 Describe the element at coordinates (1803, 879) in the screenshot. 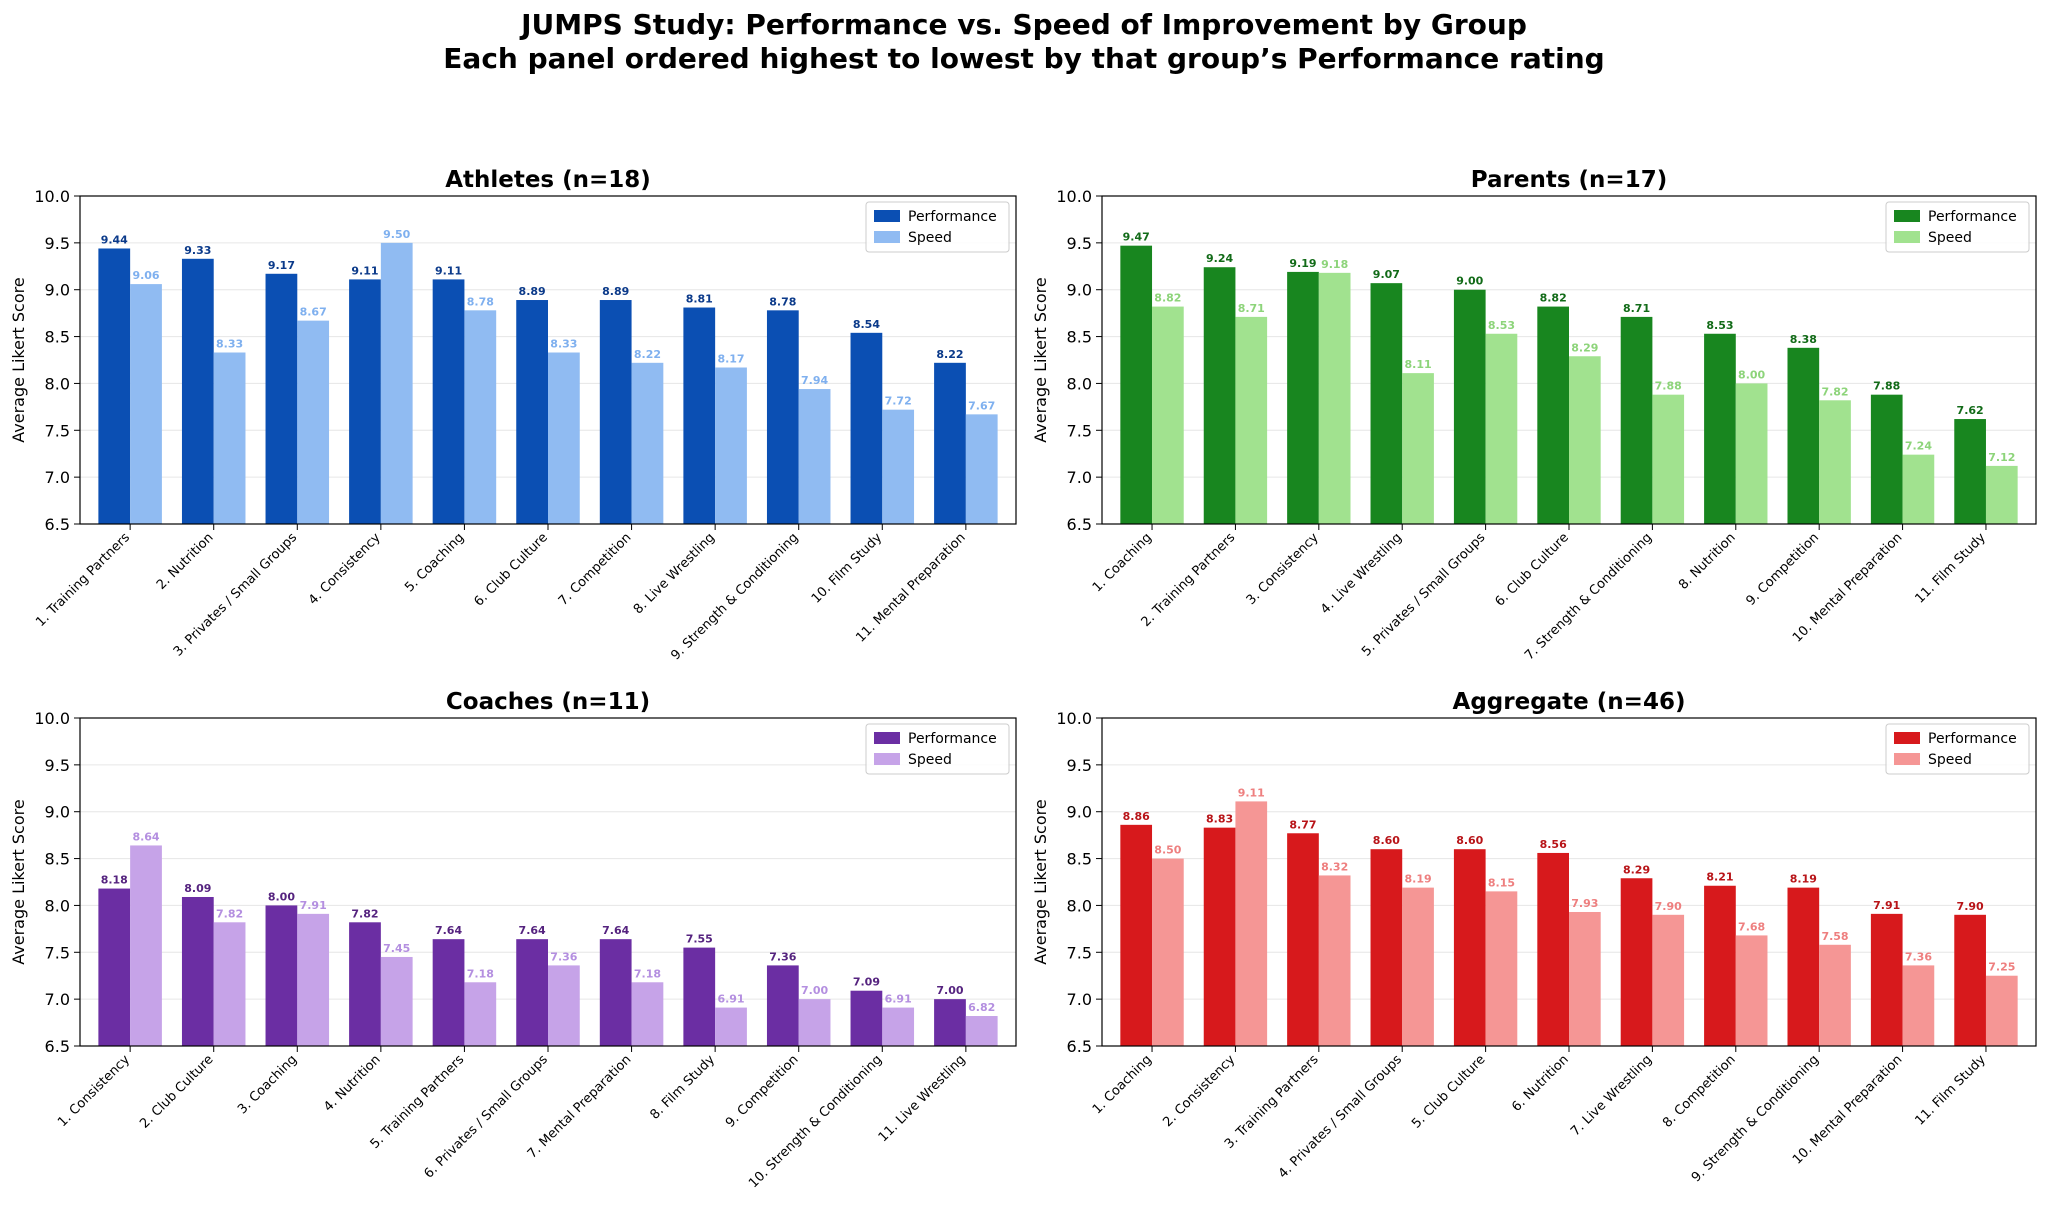

I see `data-label-performance: 8.19` at that location.